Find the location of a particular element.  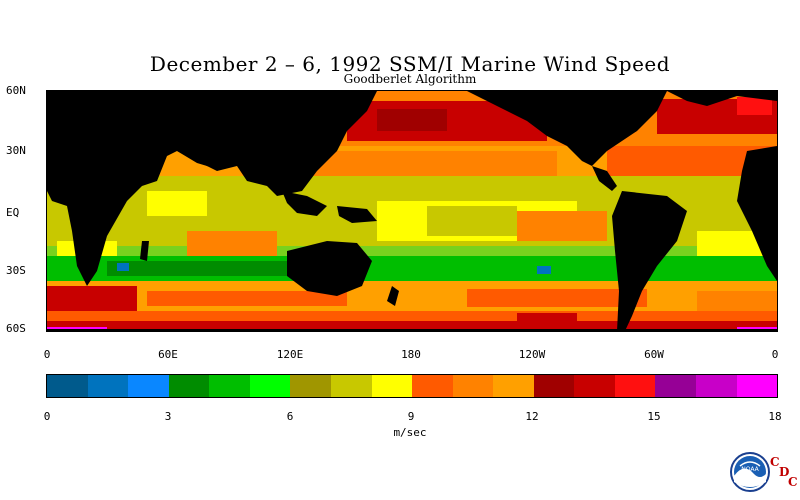

colorbar-tick-3: 3 is located at coordinates (168, 416).